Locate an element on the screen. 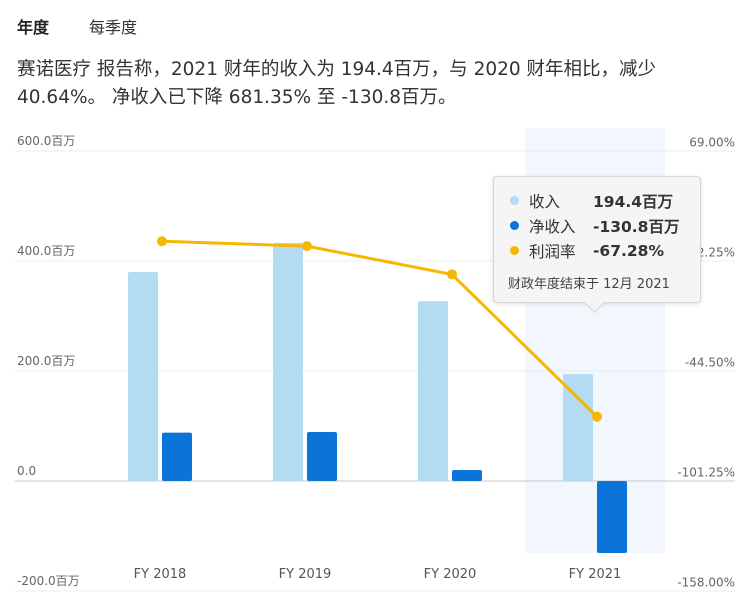  tooltip-row-margin: 利润率 -67.28% is located at coordinates (597, 250).